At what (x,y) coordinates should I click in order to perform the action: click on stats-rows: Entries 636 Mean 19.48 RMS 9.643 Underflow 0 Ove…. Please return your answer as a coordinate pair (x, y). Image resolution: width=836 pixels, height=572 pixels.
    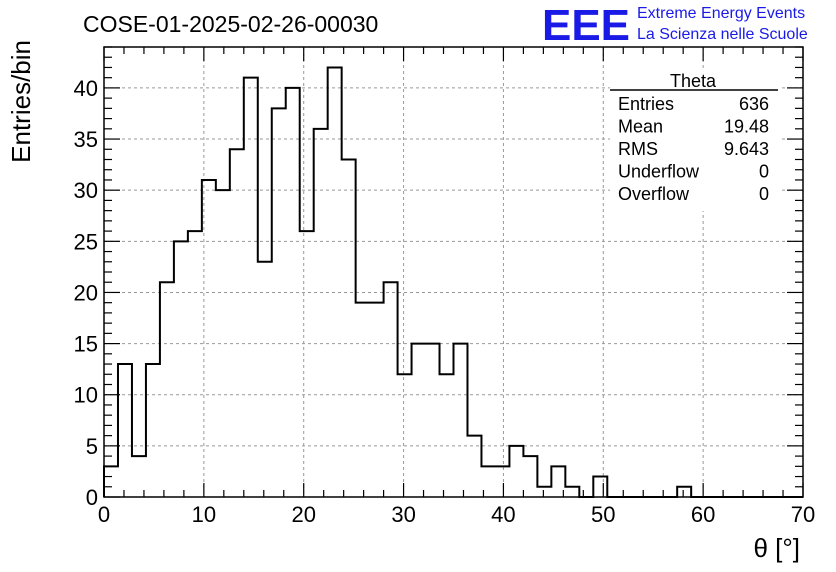
    Looking at the image, I should click on (693, 149).